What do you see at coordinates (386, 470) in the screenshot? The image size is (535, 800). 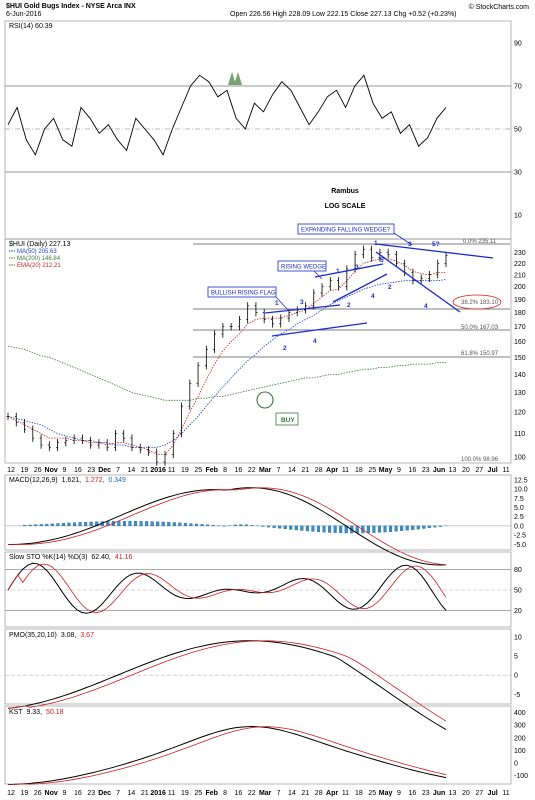 I see `x-tick-label: May` at bounding box center [386, 470].